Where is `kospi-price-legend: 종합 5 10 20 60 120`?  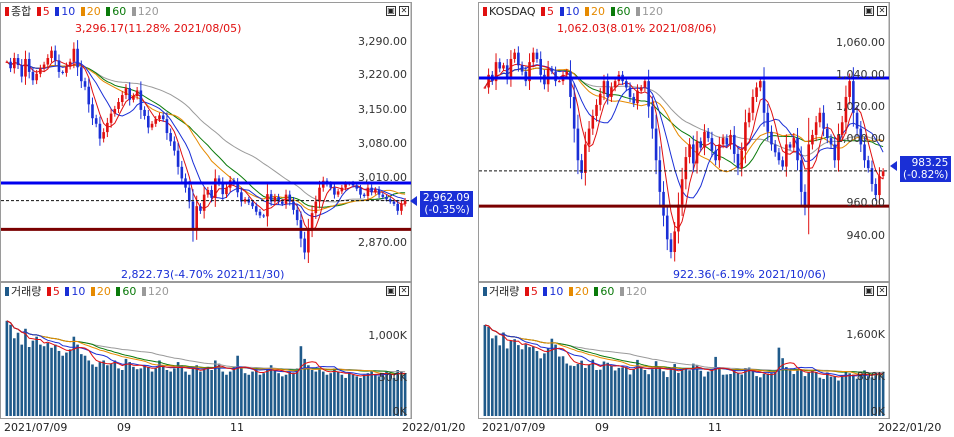 kospi-price-legend: 종합 5 10 20 60 120 is located at coordinates (83, 12).